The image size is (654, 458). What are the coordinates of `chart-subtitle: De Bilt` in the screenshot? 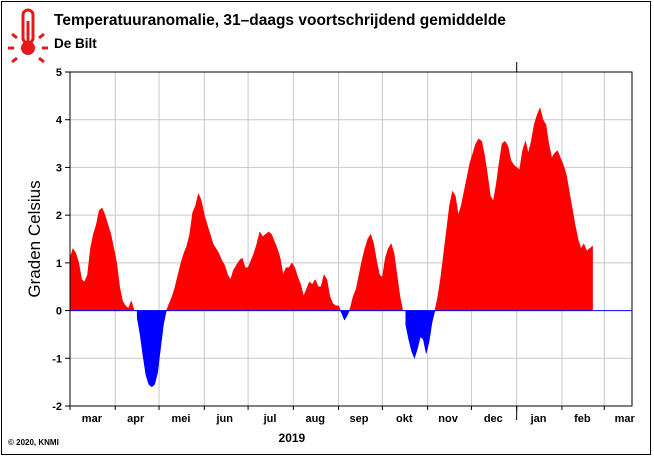 It's located at (75, 43).